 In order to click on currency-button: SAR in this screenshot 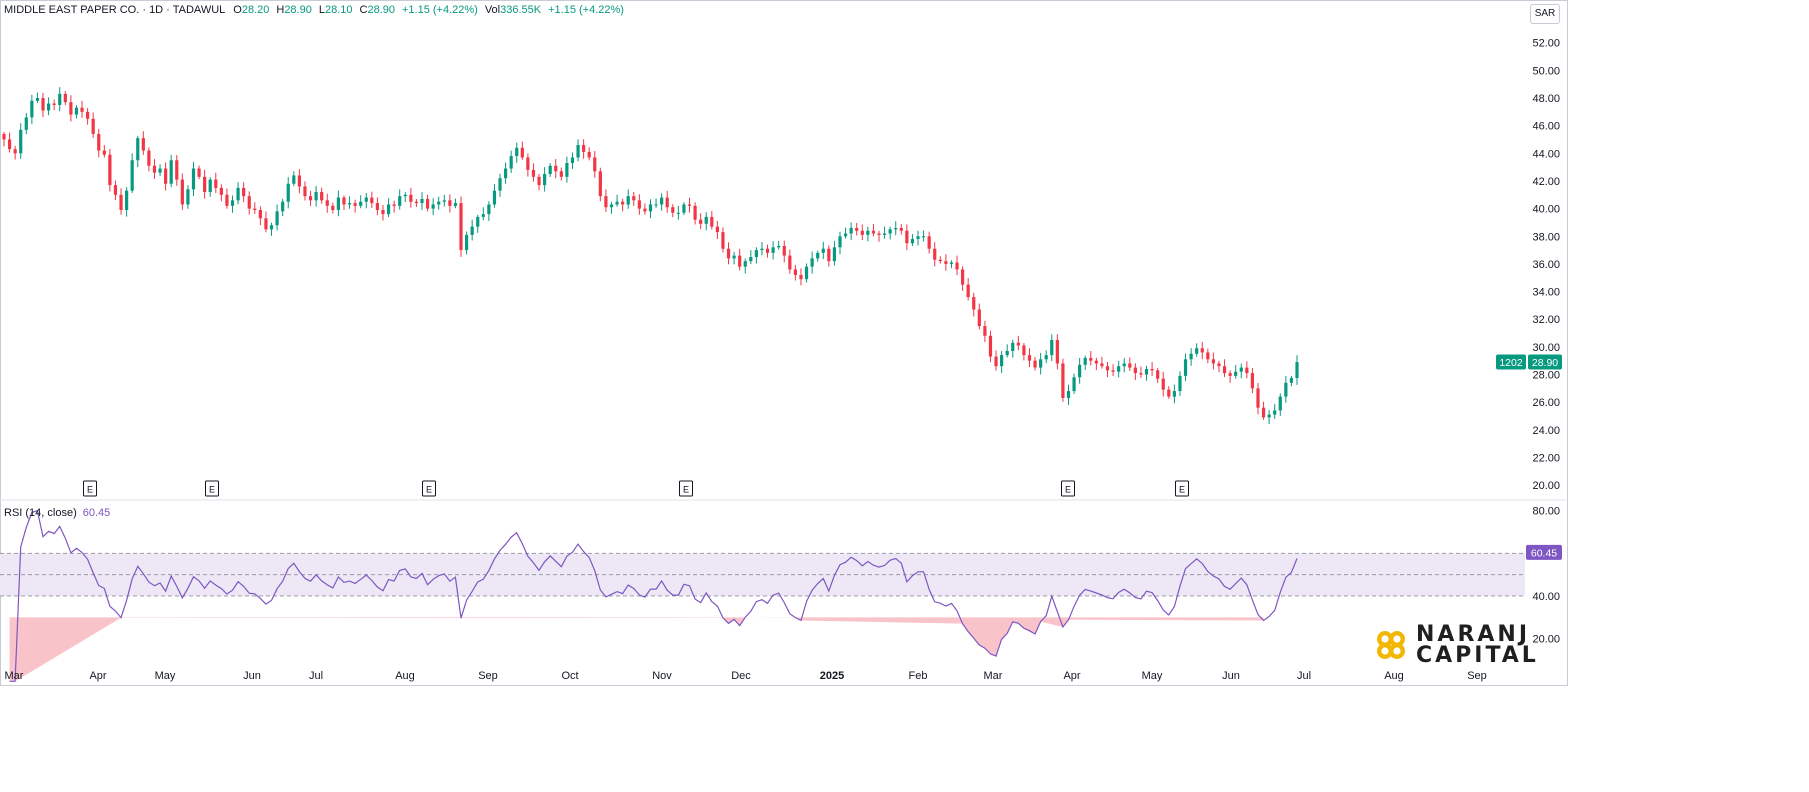, I will do `click(1545, 14)`.